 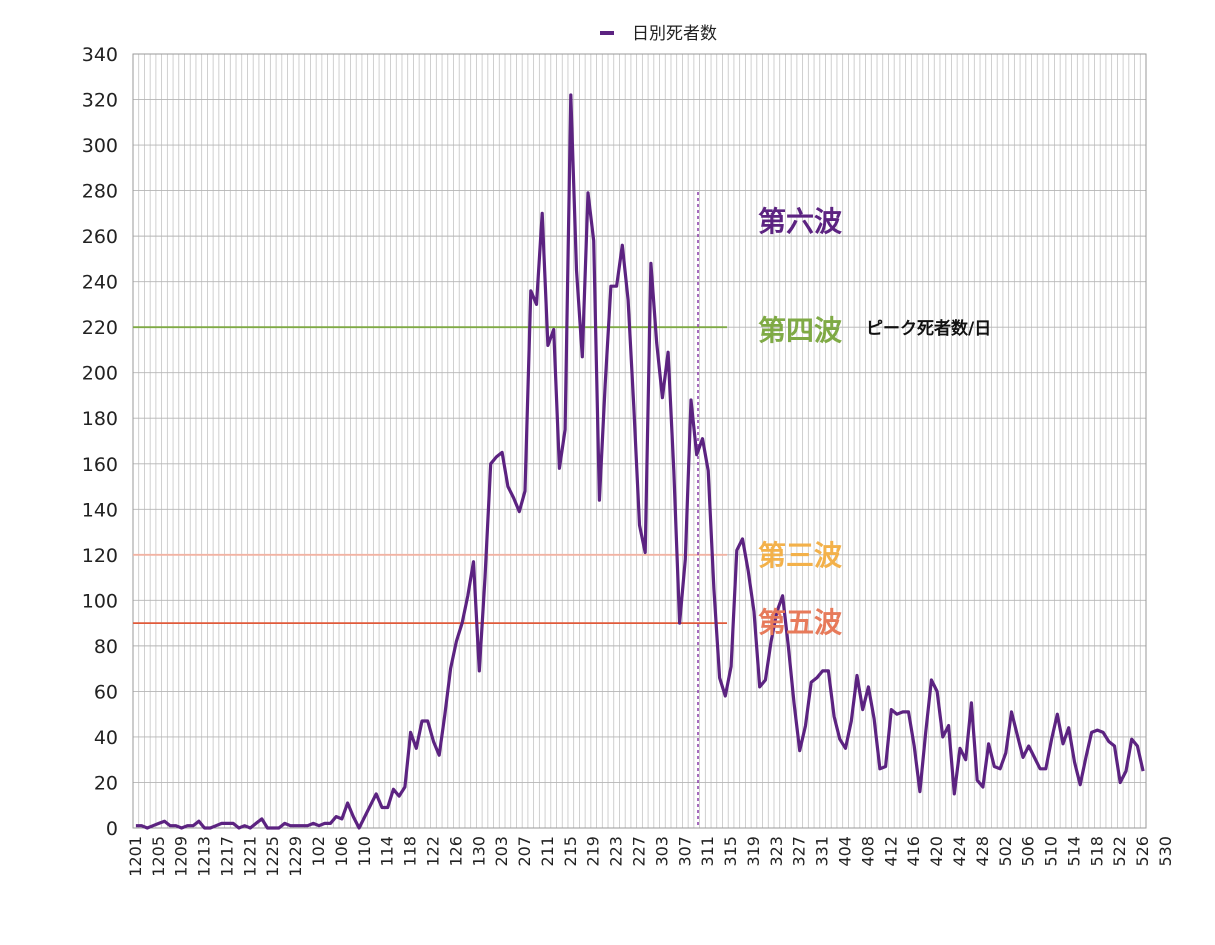 I want to click on y-tick-label: 80, so click(x=106, y=647).